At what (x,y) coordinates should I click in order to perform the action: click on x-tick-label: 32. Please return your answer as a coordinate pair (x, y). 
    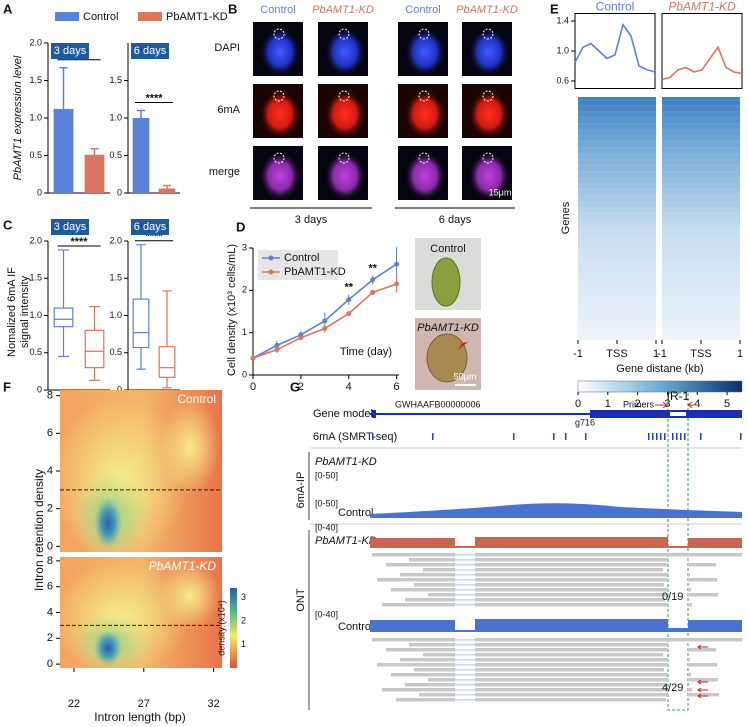
    Looking at the image, I should click on (213, 704).